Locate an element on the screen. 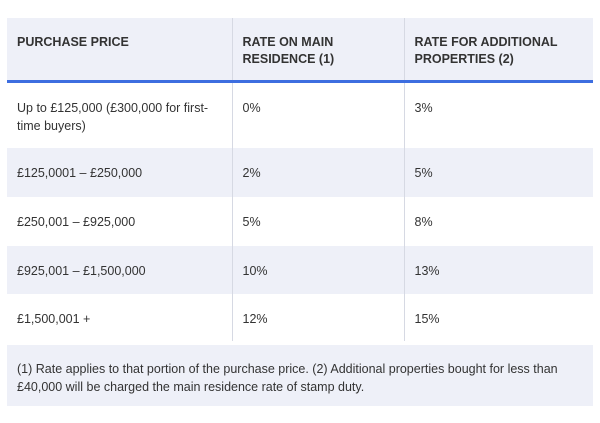 This screenshot has height=423, width=600. cell-rate-main: 10% is located at coordinates (317, 270).